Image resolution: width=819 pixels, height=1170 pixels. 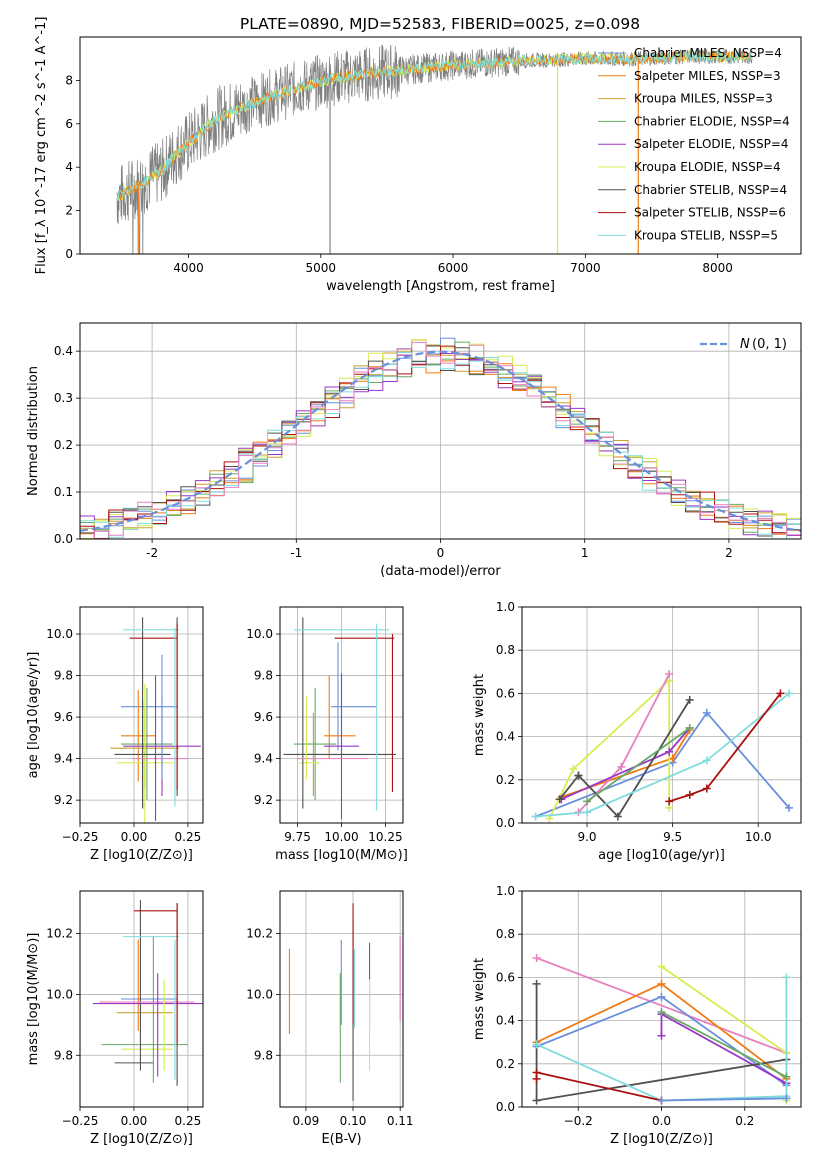 What do you see at coordinates (63, 492) in the screenshot?
I see `y-tick-label: 0.1` at bounding box center [63, 492].